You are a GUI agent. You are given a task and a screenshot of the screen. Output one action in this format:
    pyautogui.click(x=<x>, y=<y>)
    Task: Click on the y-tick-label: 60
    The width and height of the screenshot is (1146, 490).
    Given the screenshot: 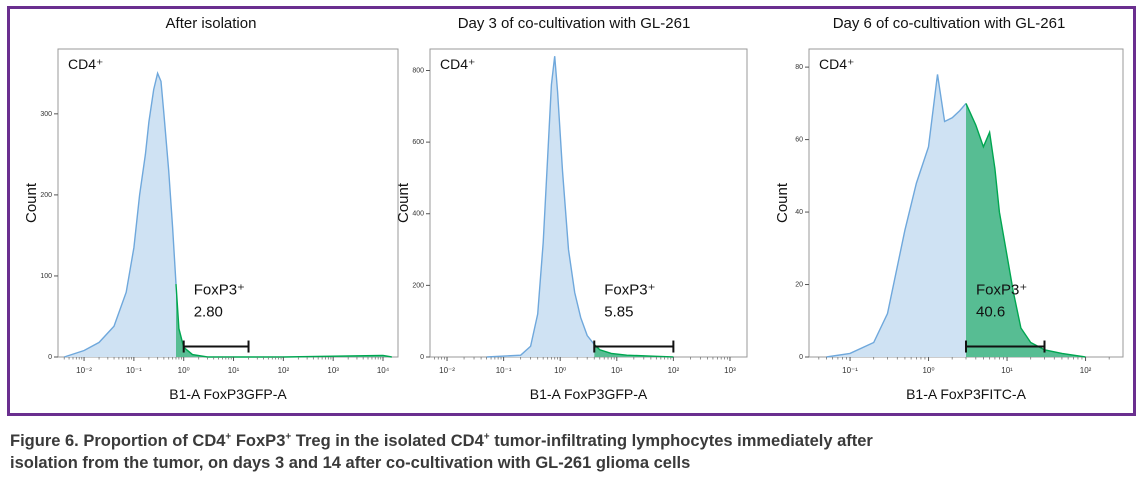 What is the action you would take?
    pyautogui.click(x=799, y=140)
    